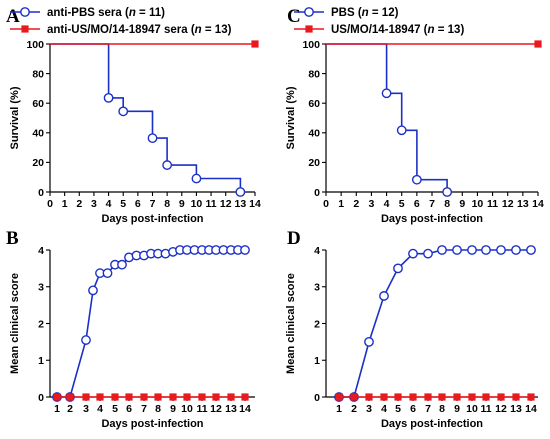 This screenshot has height=439, width=550. Describe the element at coordinates (12, 238) in the screenshot. I see `panel-letter: B` at that location.